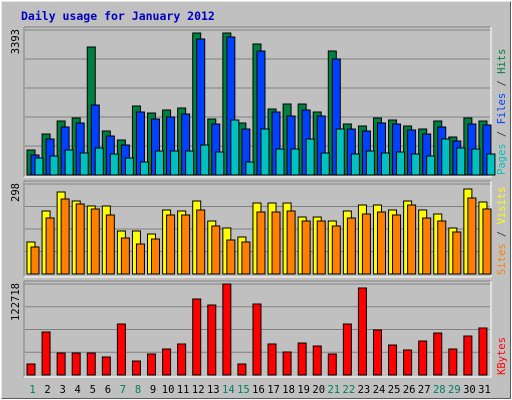  What do you see at coordinates (502, 205) in the screenshot?
I see `legend-entry: Visits` at bounding box center [502, 205].